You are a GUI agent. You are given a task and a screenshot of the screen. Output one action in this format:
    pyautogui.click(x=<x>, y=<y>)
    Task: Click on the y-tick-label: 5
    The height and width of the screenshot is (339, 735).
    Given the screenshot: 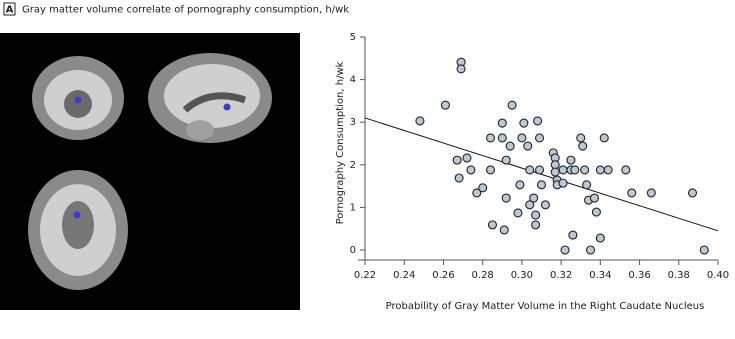 What is the action you would take?
    pyautogui.click(x=353, y=37)
    